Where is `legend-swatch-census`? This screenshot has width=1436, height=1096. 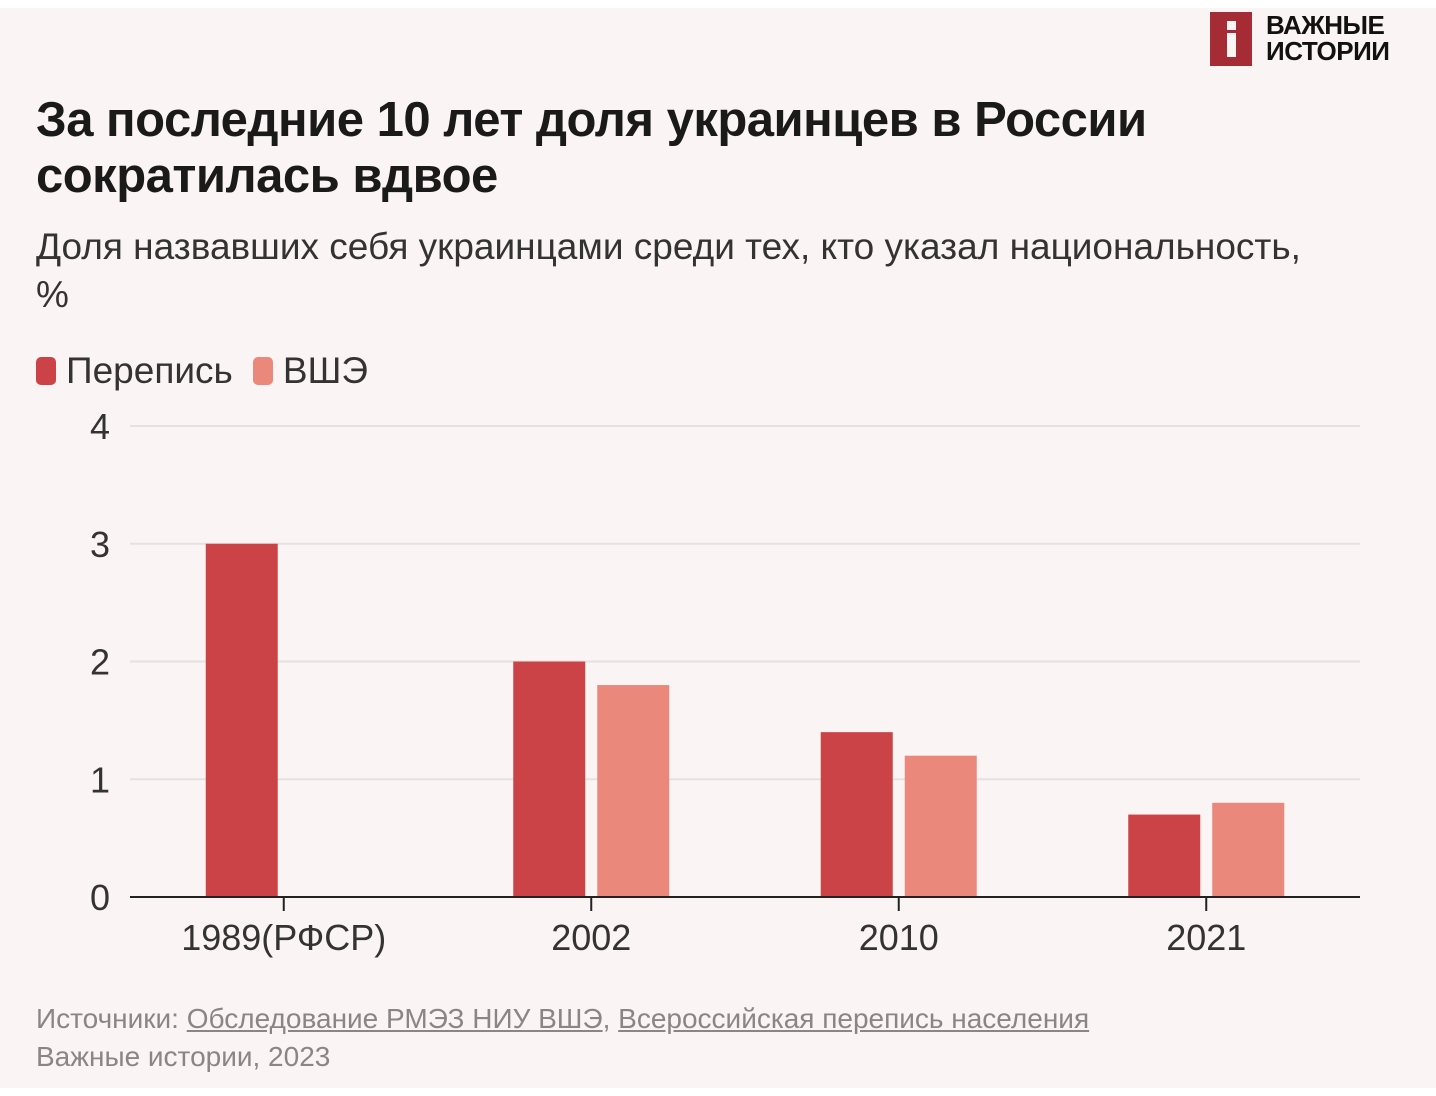
legend-swatch-census is located at coordinates (46, 371).